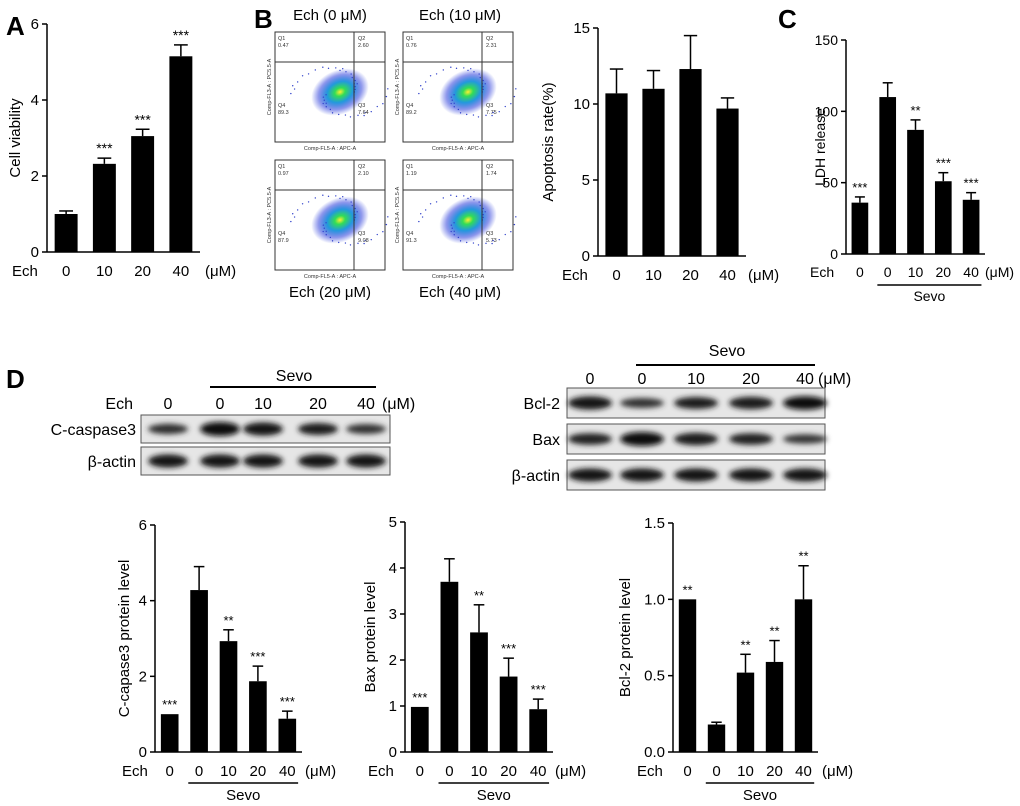 This screenshot has height=806, width=1020. I want to click on y-tick-label: 150, so click(827, 40).